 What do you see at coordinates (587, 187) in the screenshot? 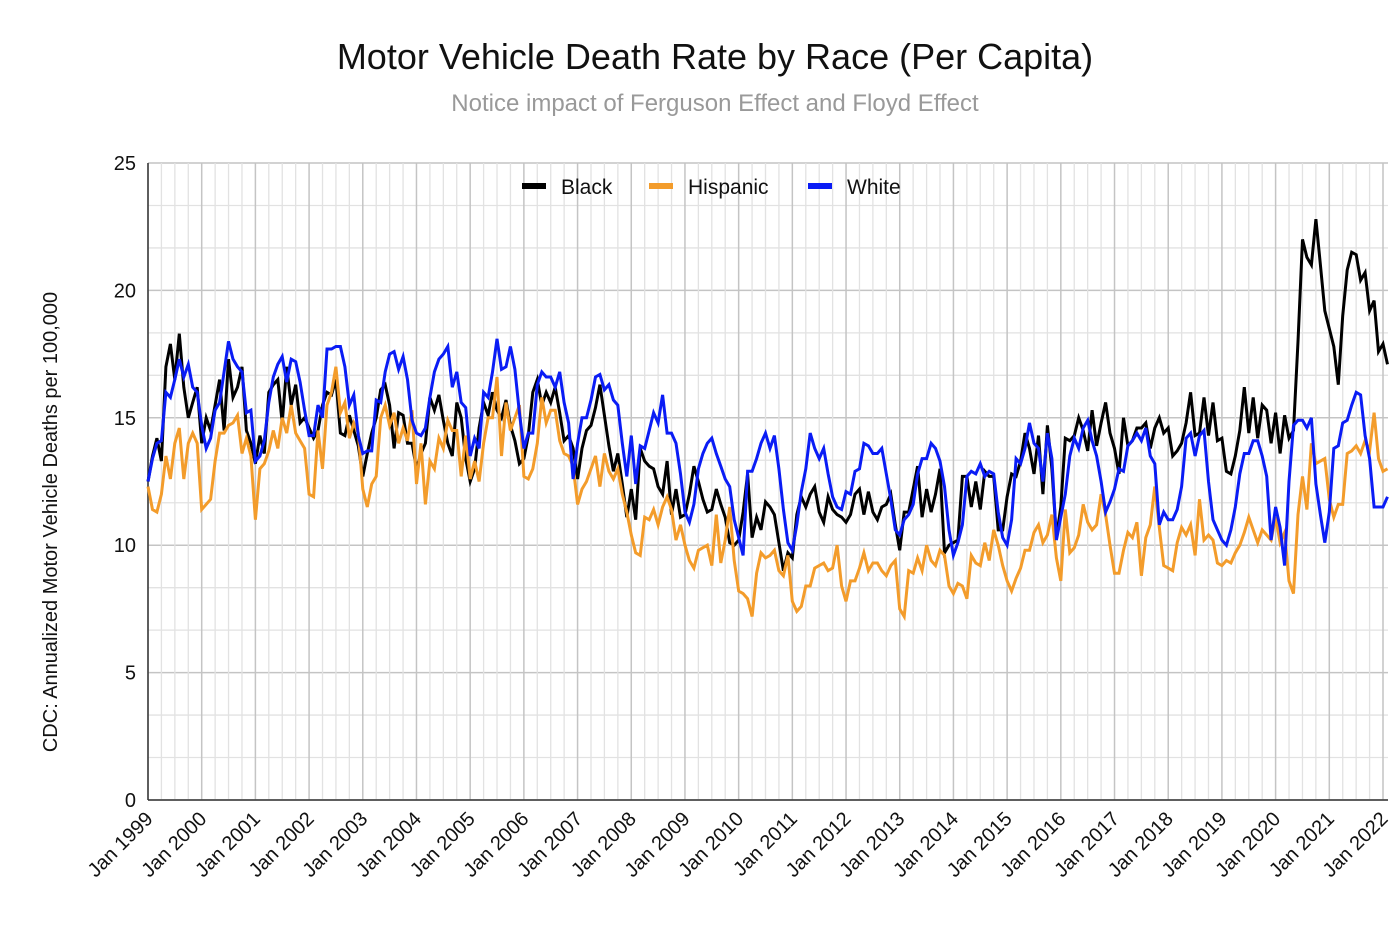
I see `legend-label-black: Black` at bounding box center [587, 187].